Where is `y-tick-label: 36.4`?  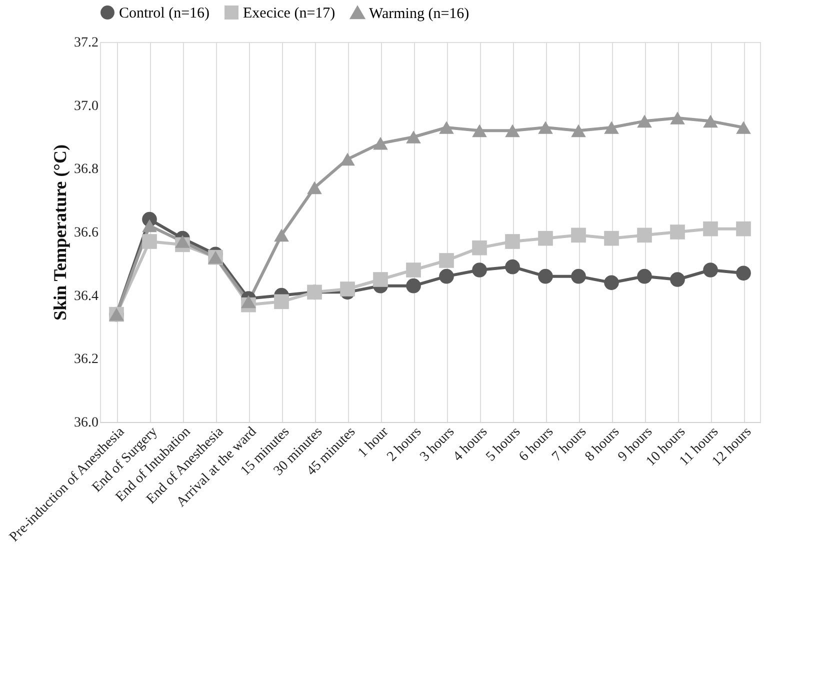 y-tick-label: 36.4 is located at coordinates (86, 296).